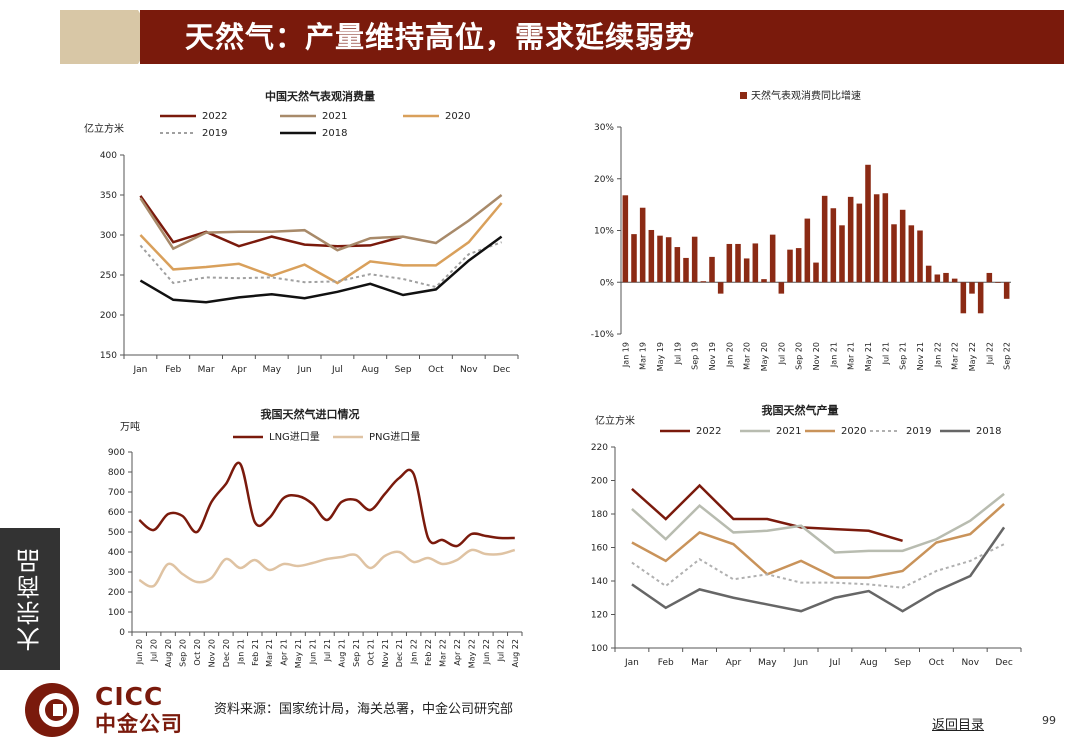 Image resolution: width=1080 pixels, height=755 pixels. Describe the element at coordinates (399, 653) in the screenshot. I see `x-tick-label: Dec 21` at that location.